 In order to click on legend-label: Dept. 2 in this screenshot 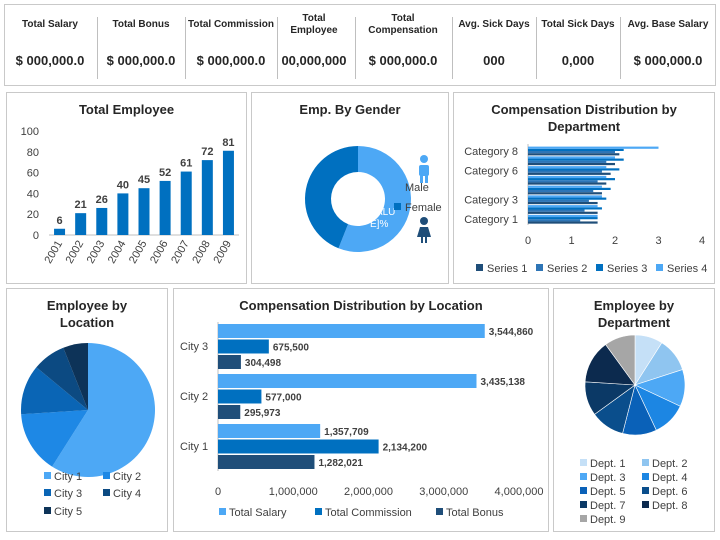, I will do `click(669, 464)`.